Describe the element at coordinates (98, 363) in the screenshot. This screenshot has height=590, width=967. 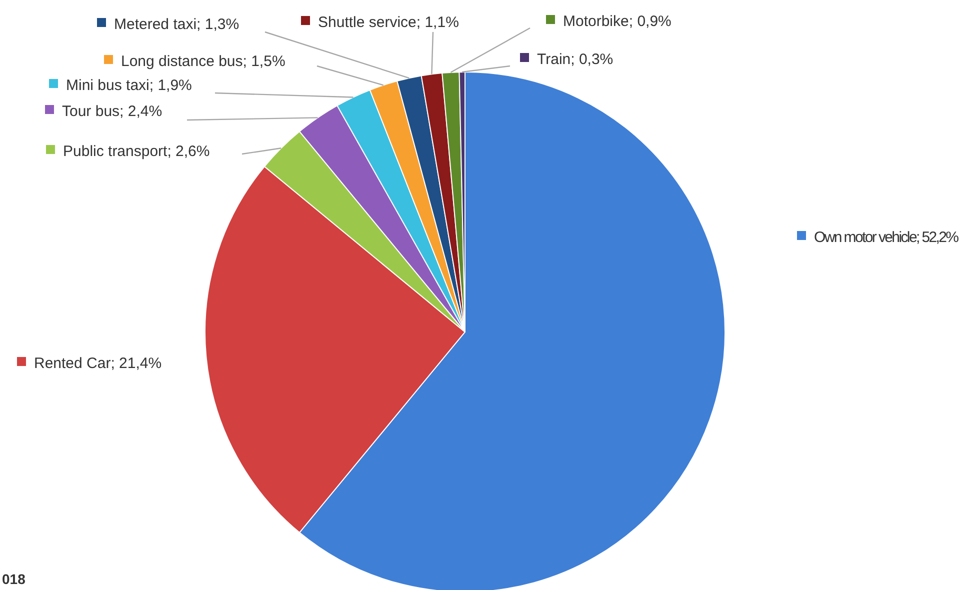
I see `legend-label: Rented Car; 21,4%` at that location.